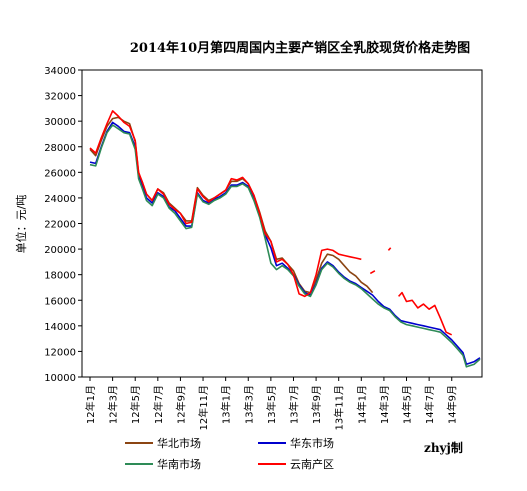  I want to click on x-tick-label: 14年3月, so click(384, 404).